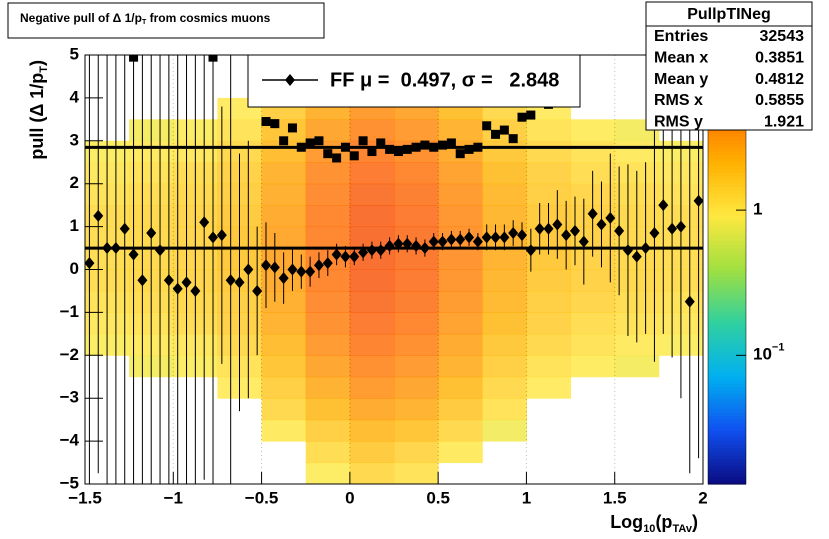  I want to click on z-tick-base: 10, so click(762, 354).